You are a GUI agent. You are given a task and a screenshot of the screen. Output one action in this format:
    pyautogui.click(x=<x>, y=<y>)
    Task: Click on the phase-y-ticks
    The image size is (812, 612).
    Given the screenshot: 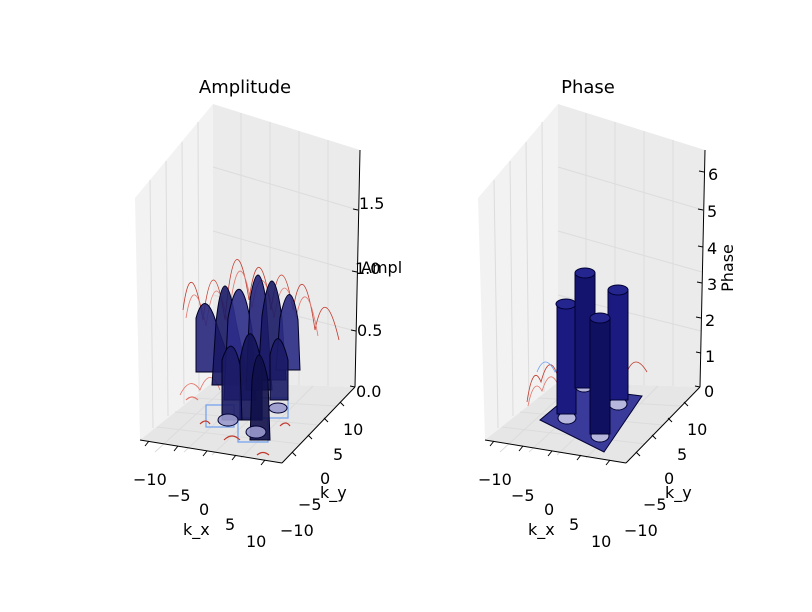 What is the action you would take?
    pyautogui.click(x=662, y=429)
    